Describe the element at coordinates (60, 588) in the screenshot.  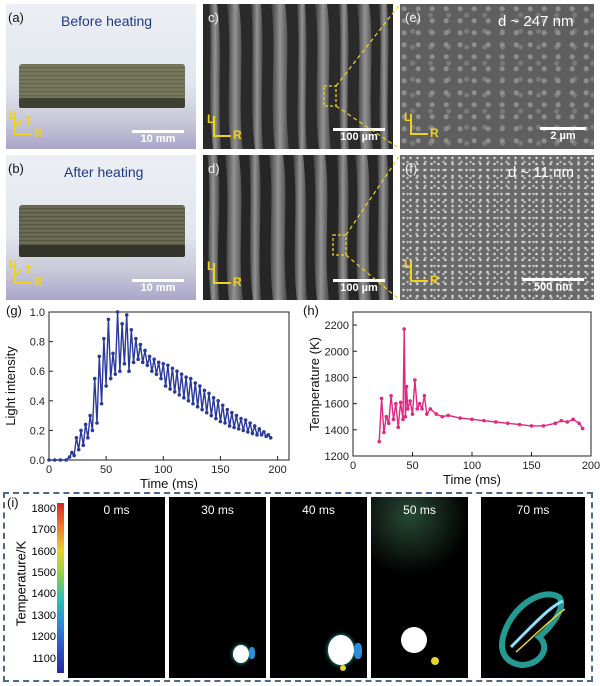
I see `temperature-colorbar` at that location.